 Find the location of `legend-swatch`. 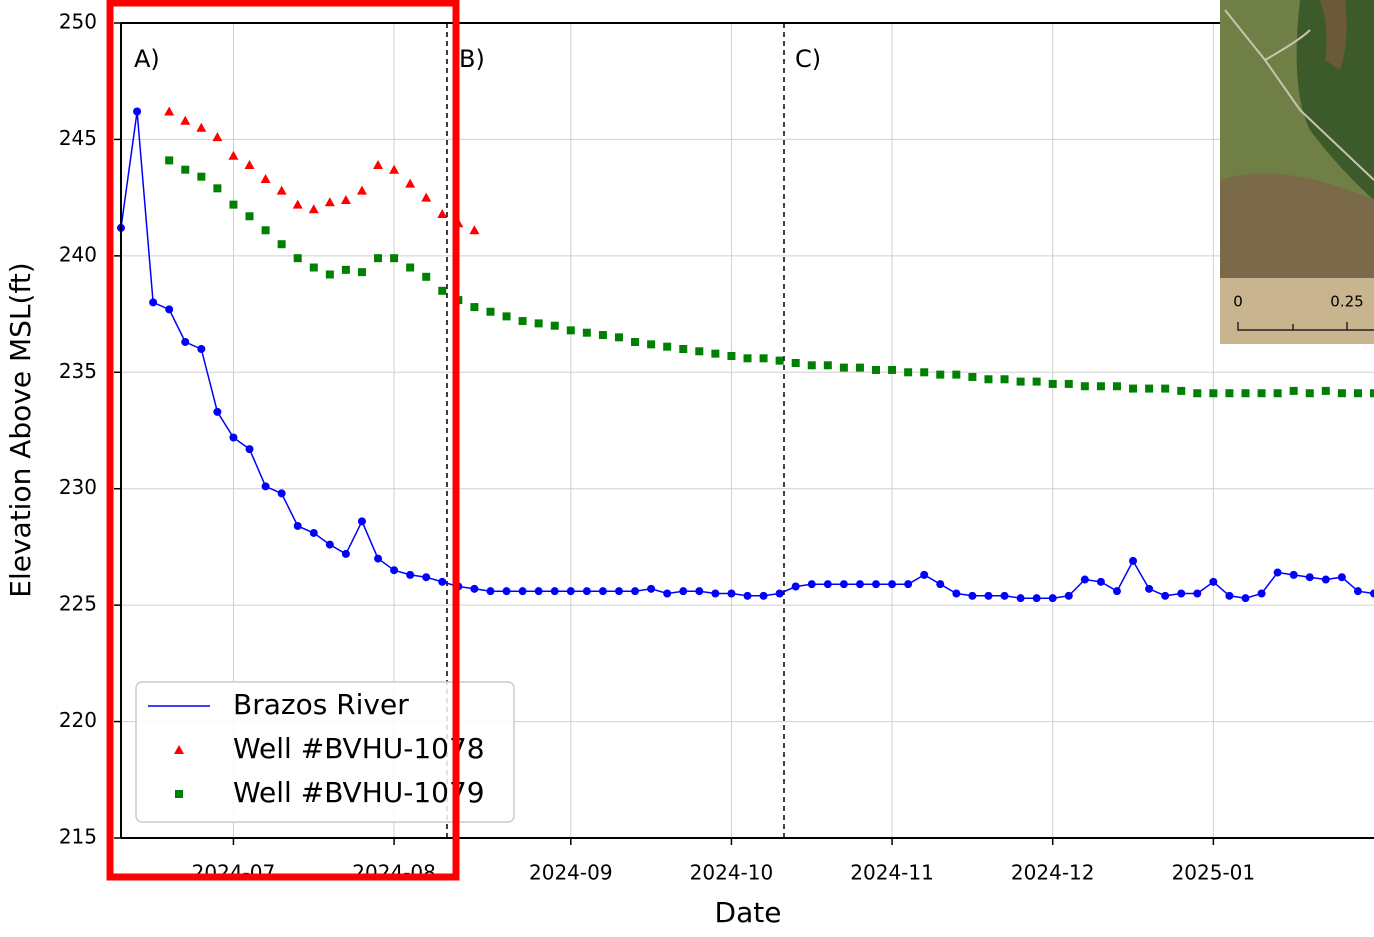

legend-swatch is located at coordinates (179, 794).